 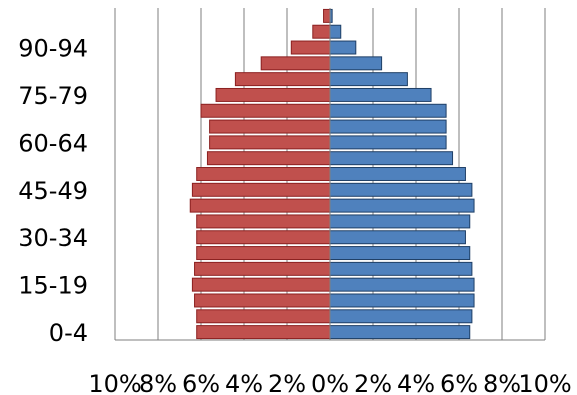 I want to click on percent-tick-labels: 10%8% 6% 4% 2% 0% 2% 4% 6% 8%10%, so click(x=329, y=382).